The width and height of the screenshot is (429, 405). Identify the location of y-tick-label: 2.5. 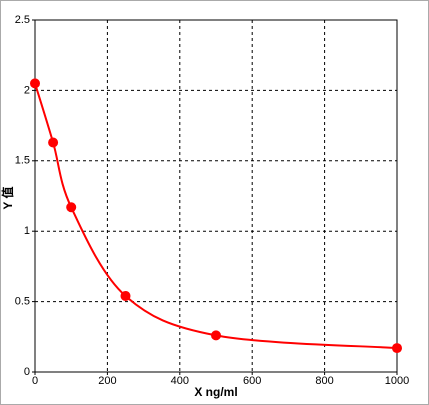
(22, 20).